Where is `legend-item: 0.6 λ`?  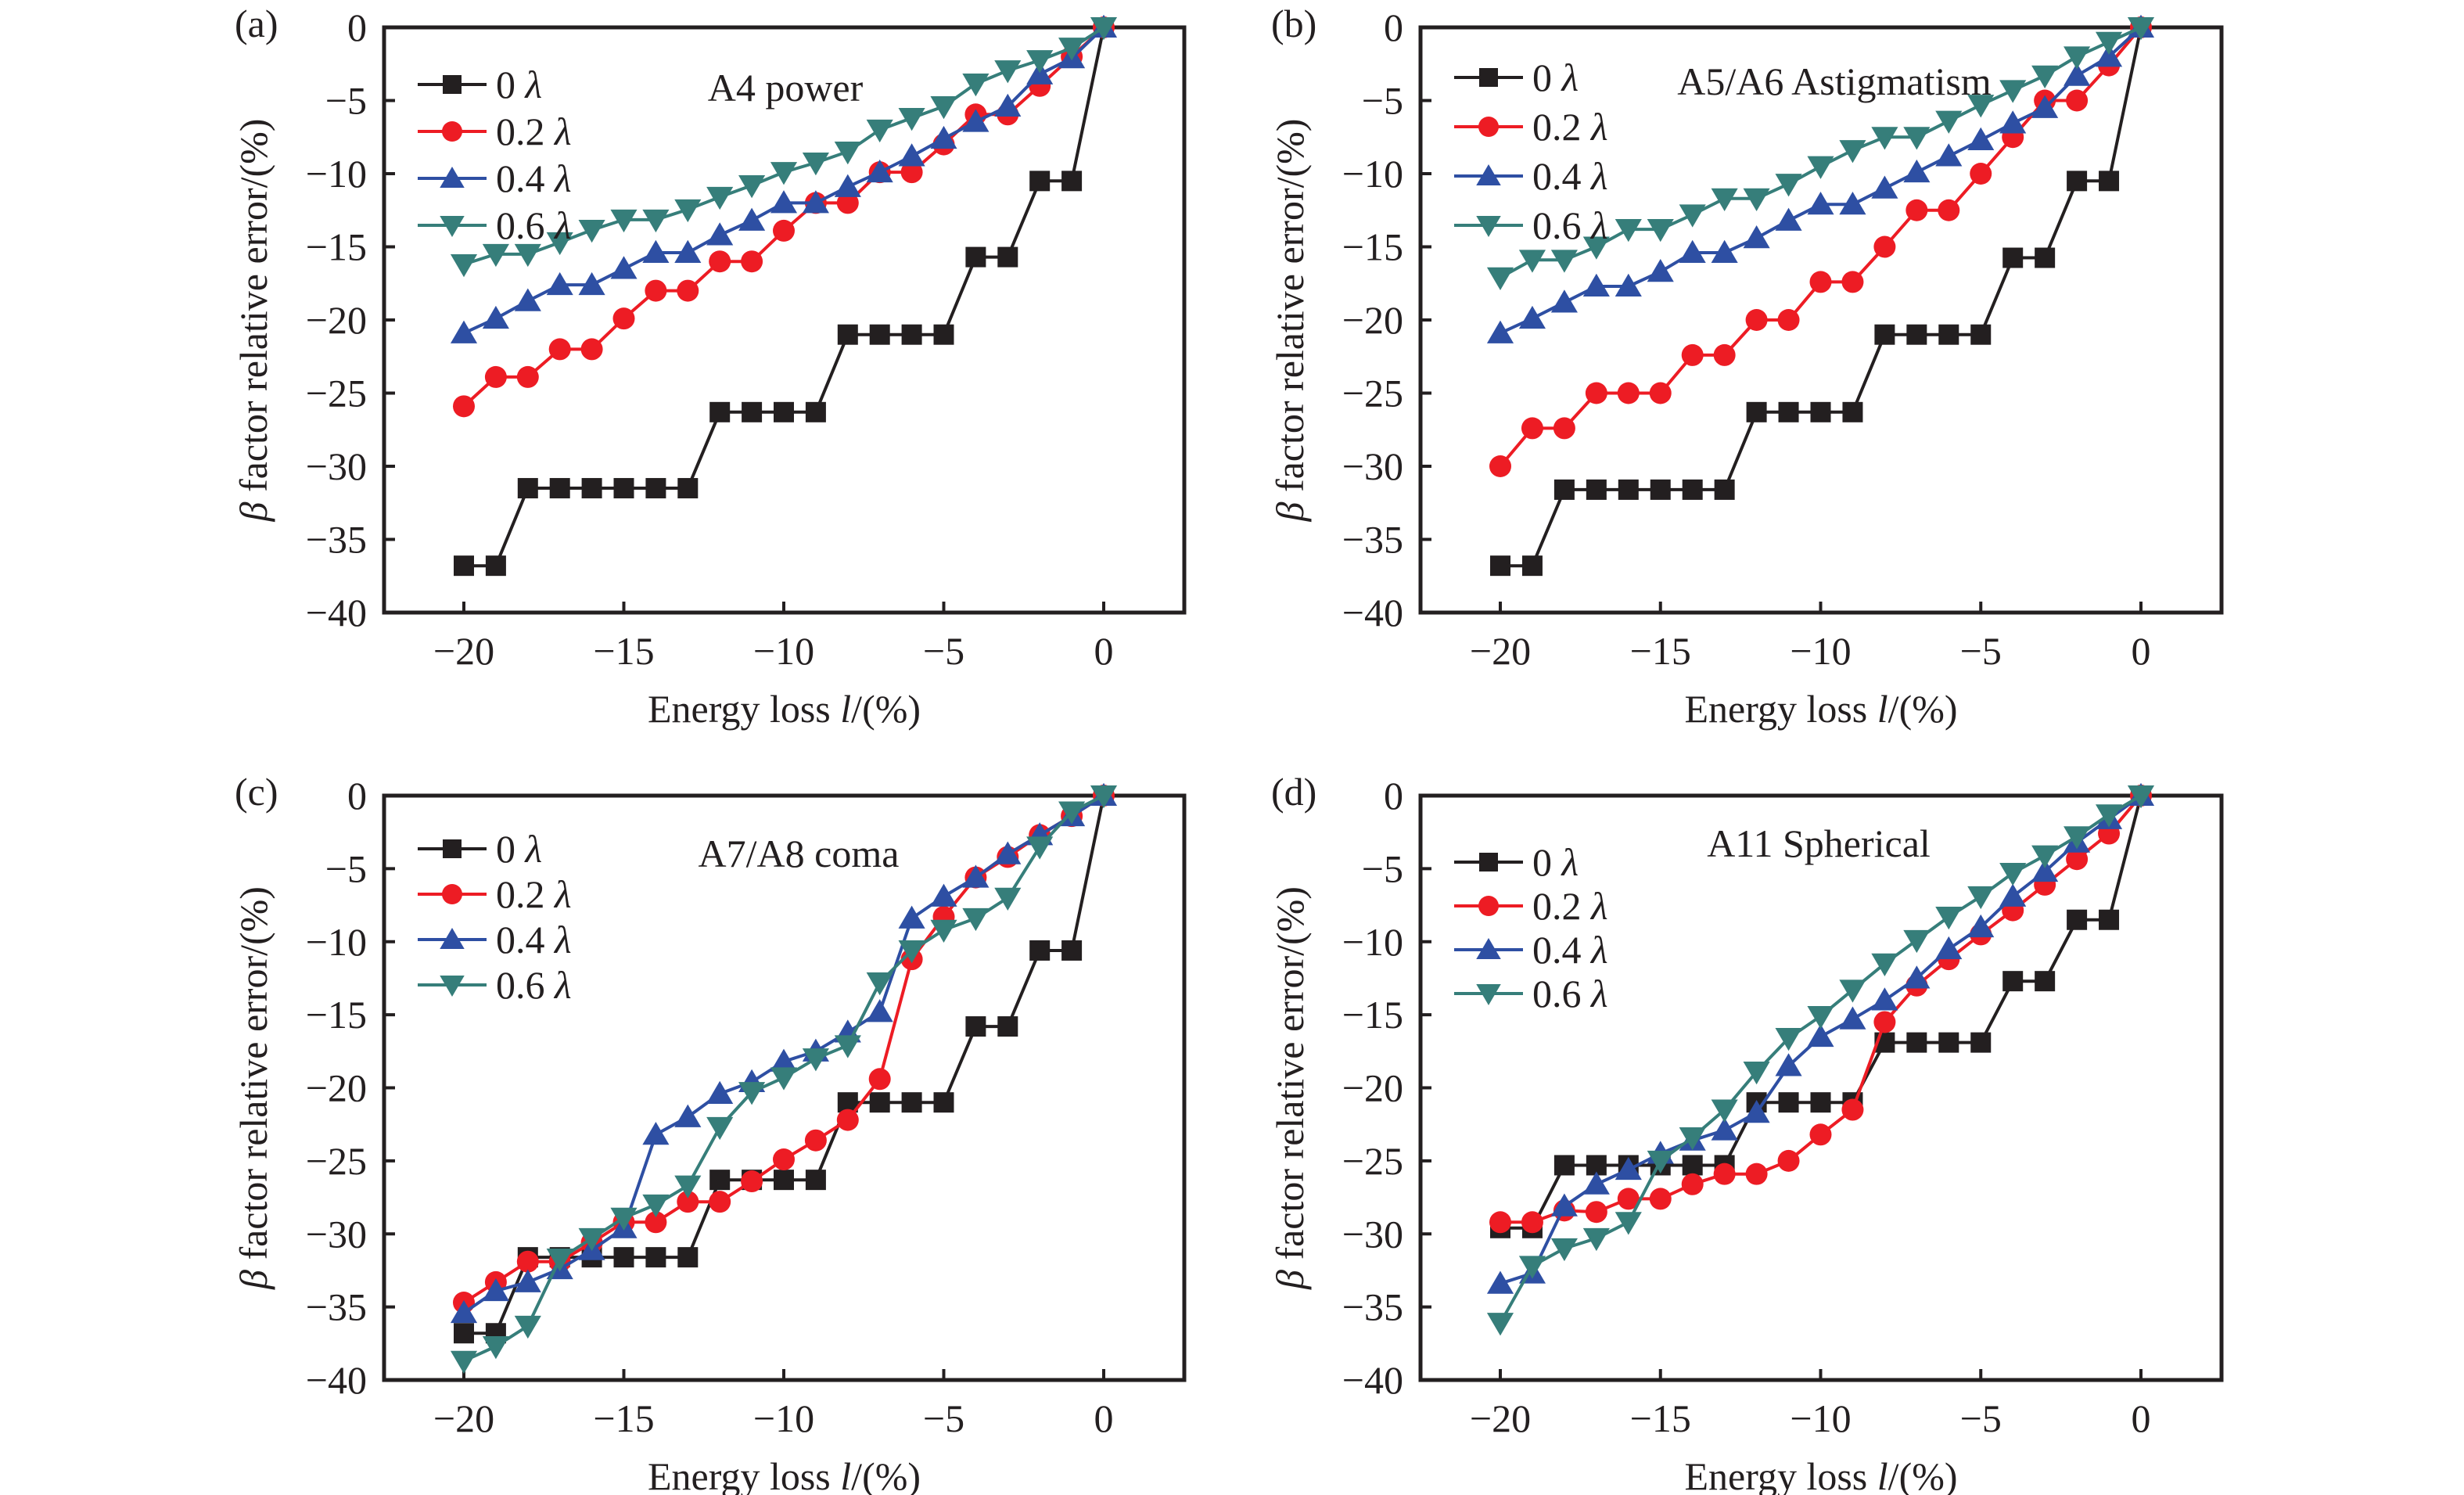
legend-item: 0.6 λ is located at coordinates (1531, 225).